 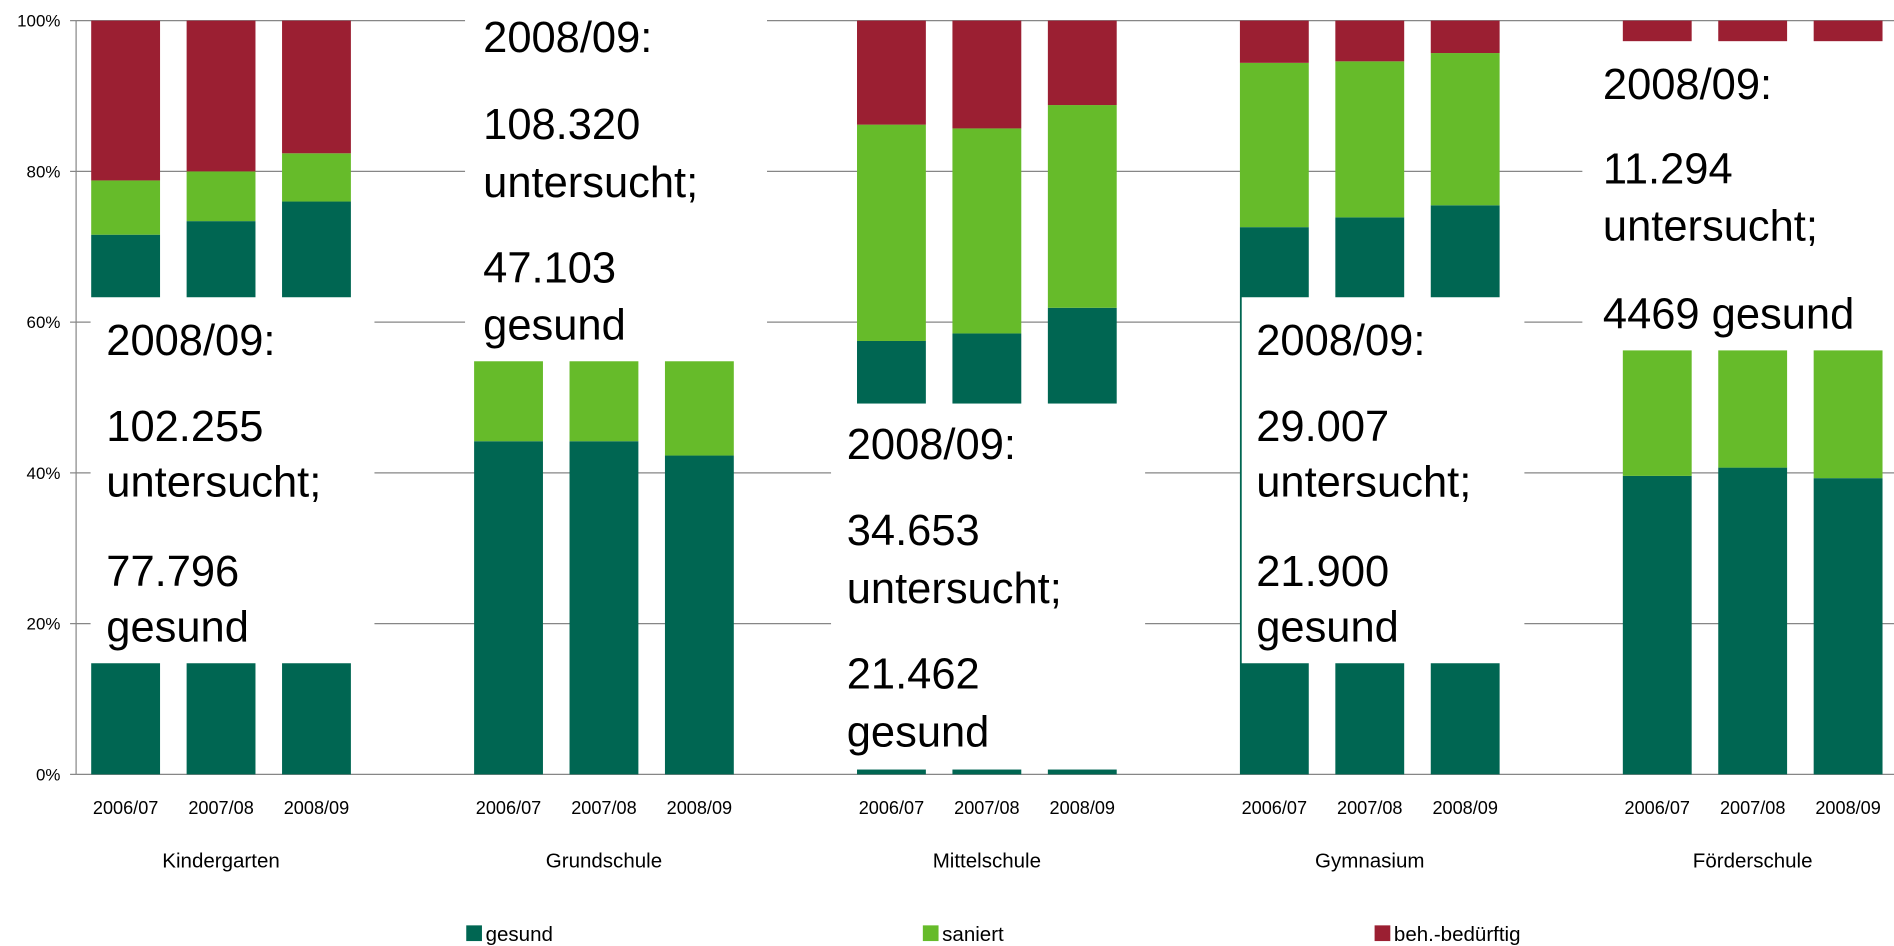 I want to click on legend-label: beh.-bedürftig, so click(x=1457, y=934).